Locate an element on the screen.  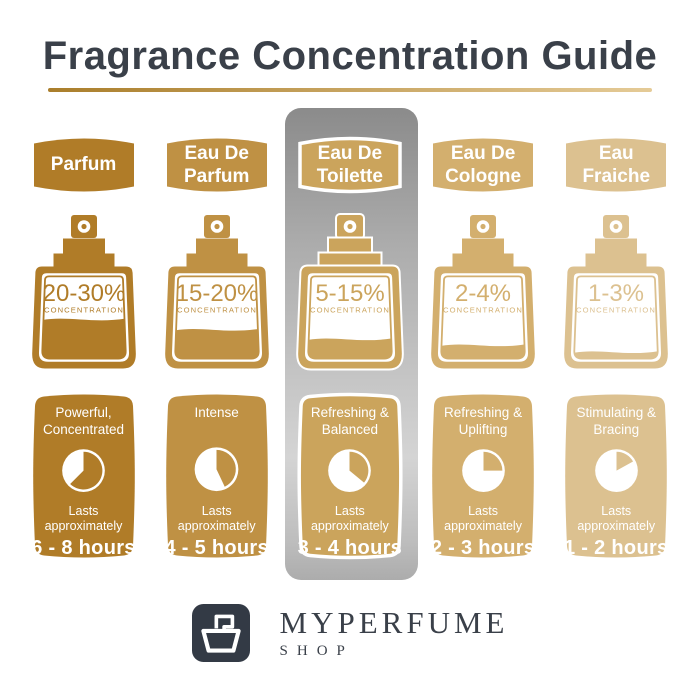
character-label: Refreshing & Uplifting is located at coordinates (483, 421).